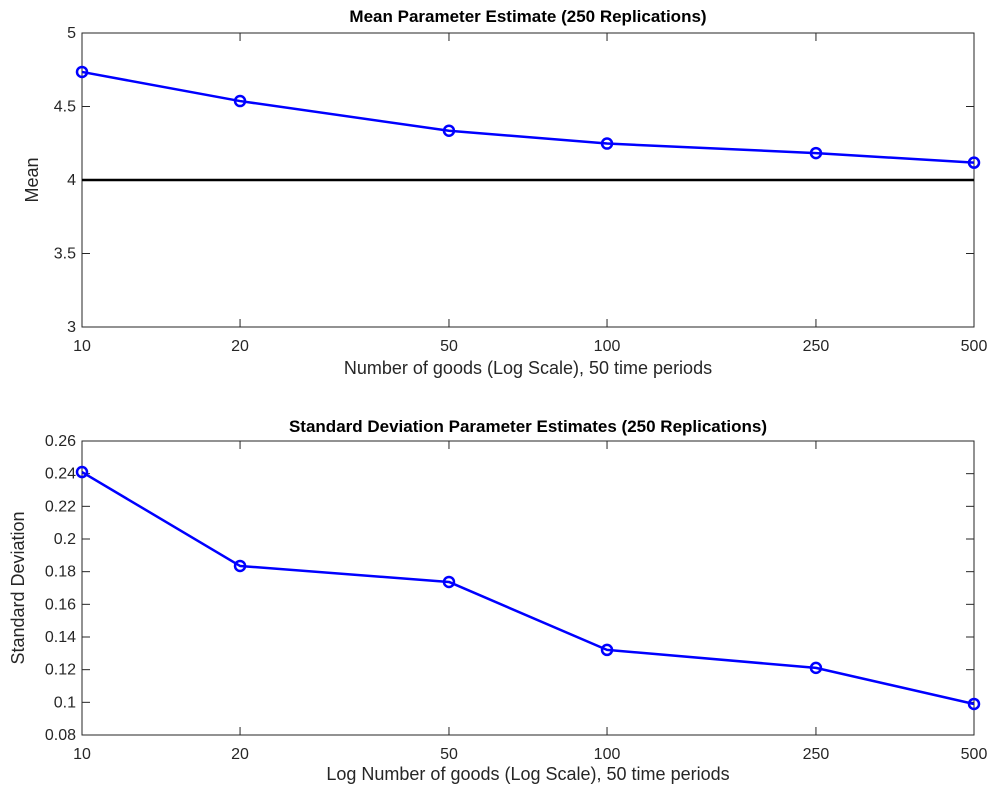  I want to click on y-tick-label: 0.24, so click(60, 474).